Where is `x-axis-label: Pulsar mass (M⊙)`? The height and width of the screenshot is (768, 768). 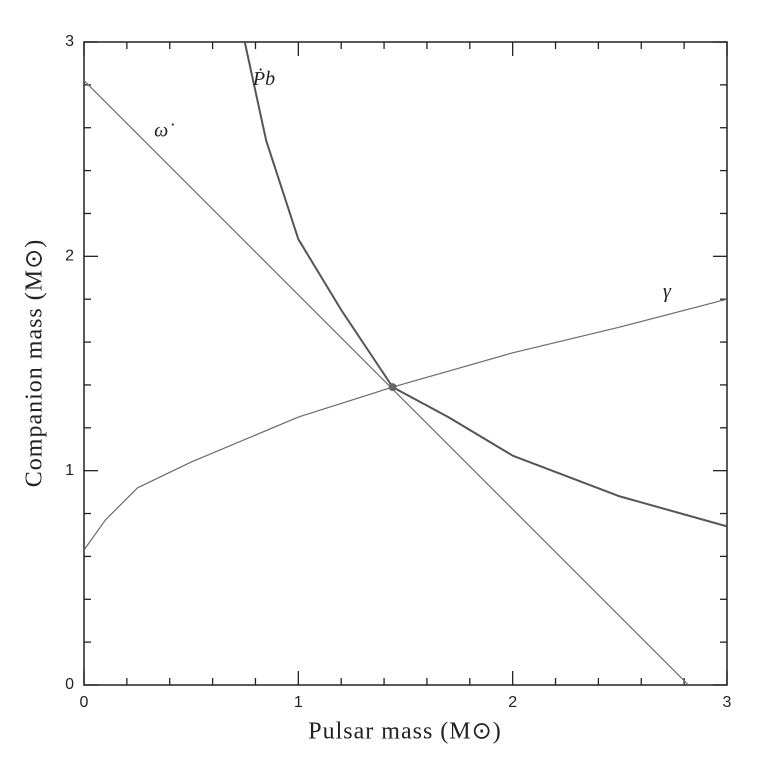 x-axis-label: Pulsar mass (M⊙) is located at coordinates (404, 732).